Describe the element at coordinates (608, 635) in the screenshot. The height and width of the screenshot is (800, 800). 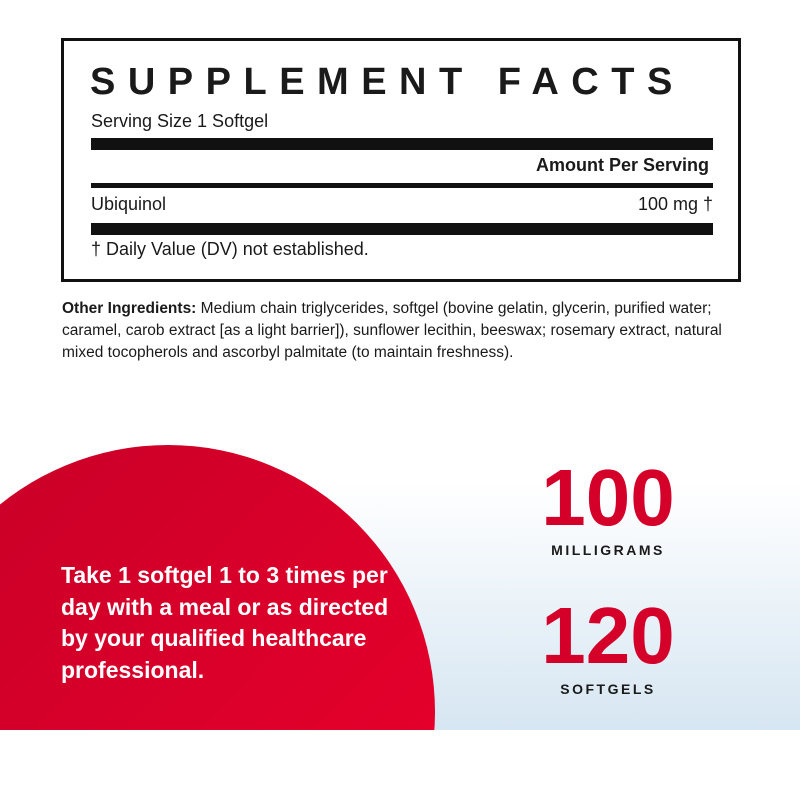
I see `stat-softgels-value: 120` at that location.